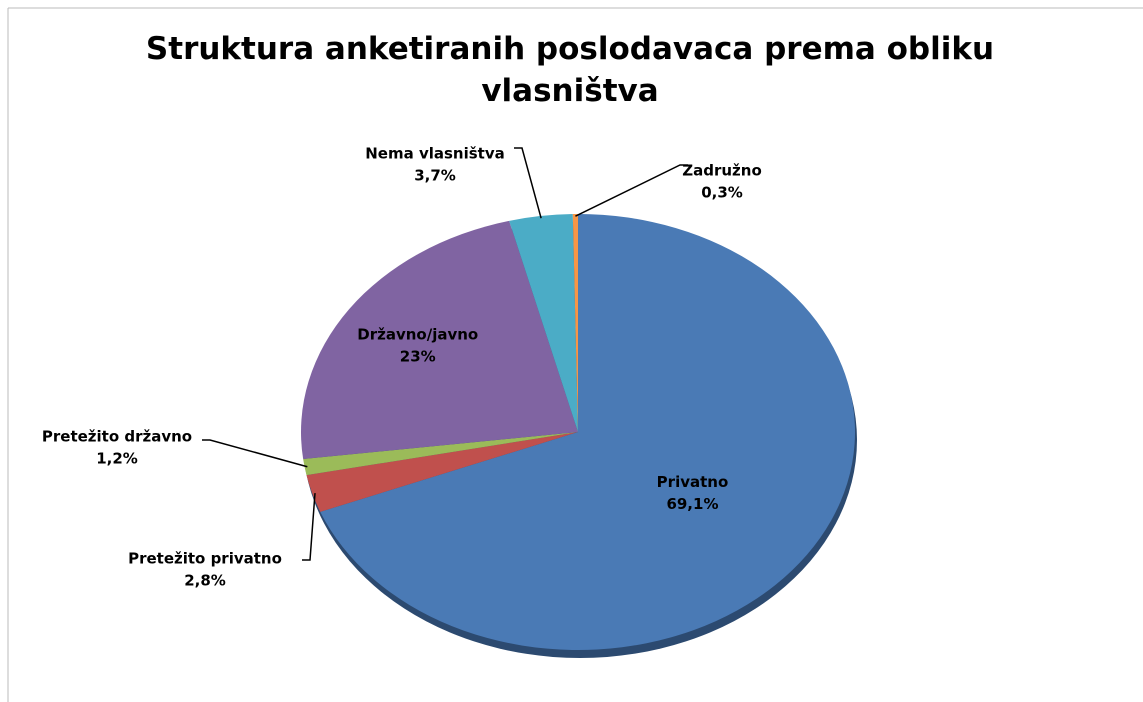  What do you see at coordinates (117, 459) in the screenshot?
I see `data-label-value: 1,2%` at bounding box center [117, 459].